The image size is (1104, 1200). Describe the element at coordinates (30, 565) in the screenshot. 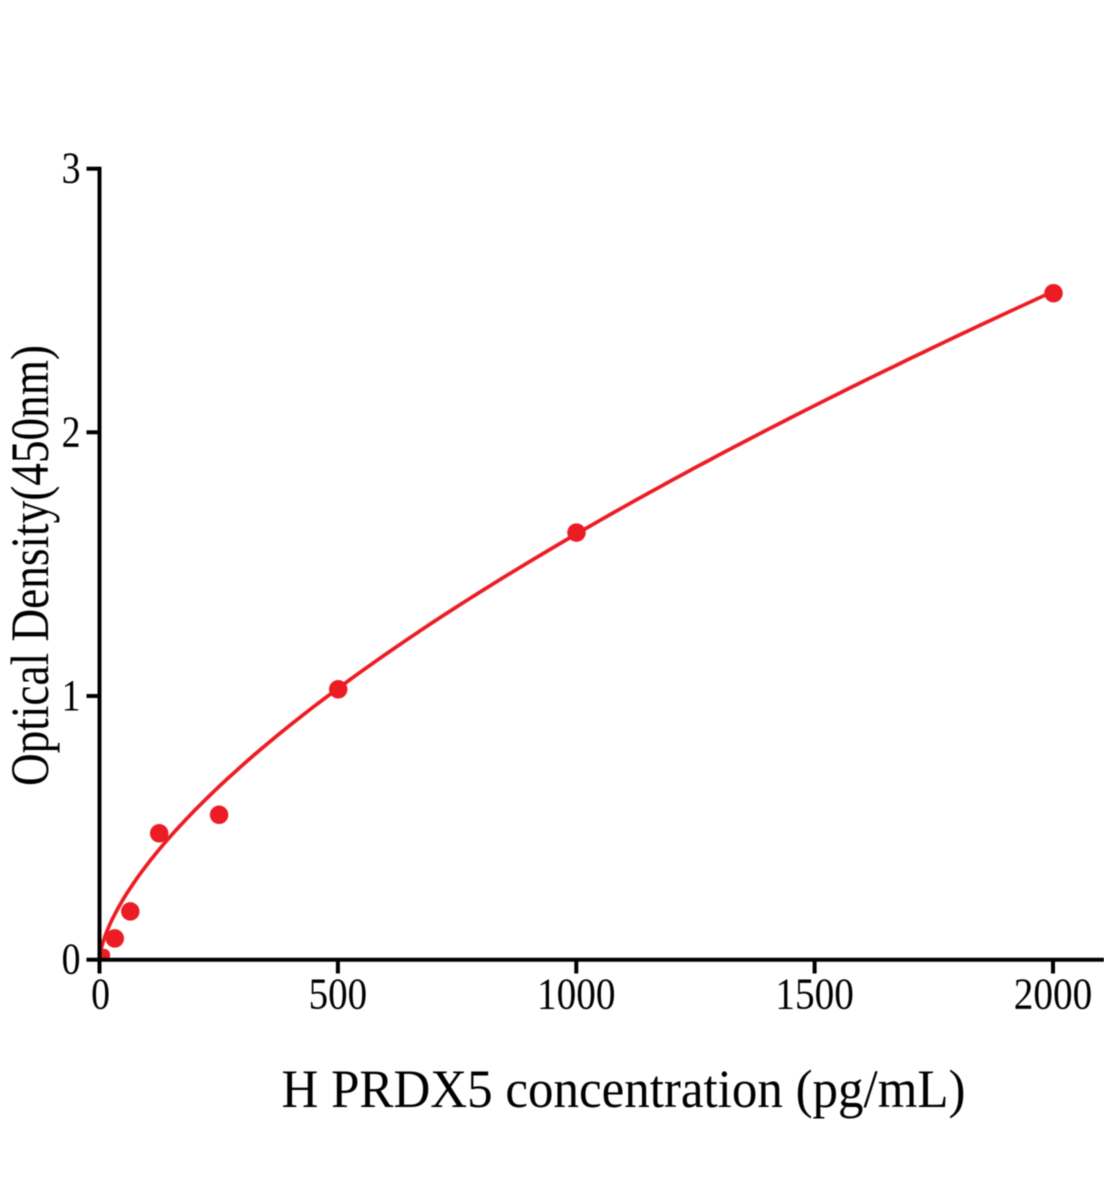

I see `svg-text: Optical Density(450nm)` at that location.